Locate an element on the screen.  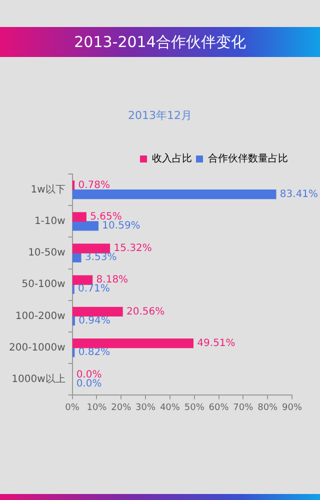
data-label: 83.41% is located at coordinates (299, 194).